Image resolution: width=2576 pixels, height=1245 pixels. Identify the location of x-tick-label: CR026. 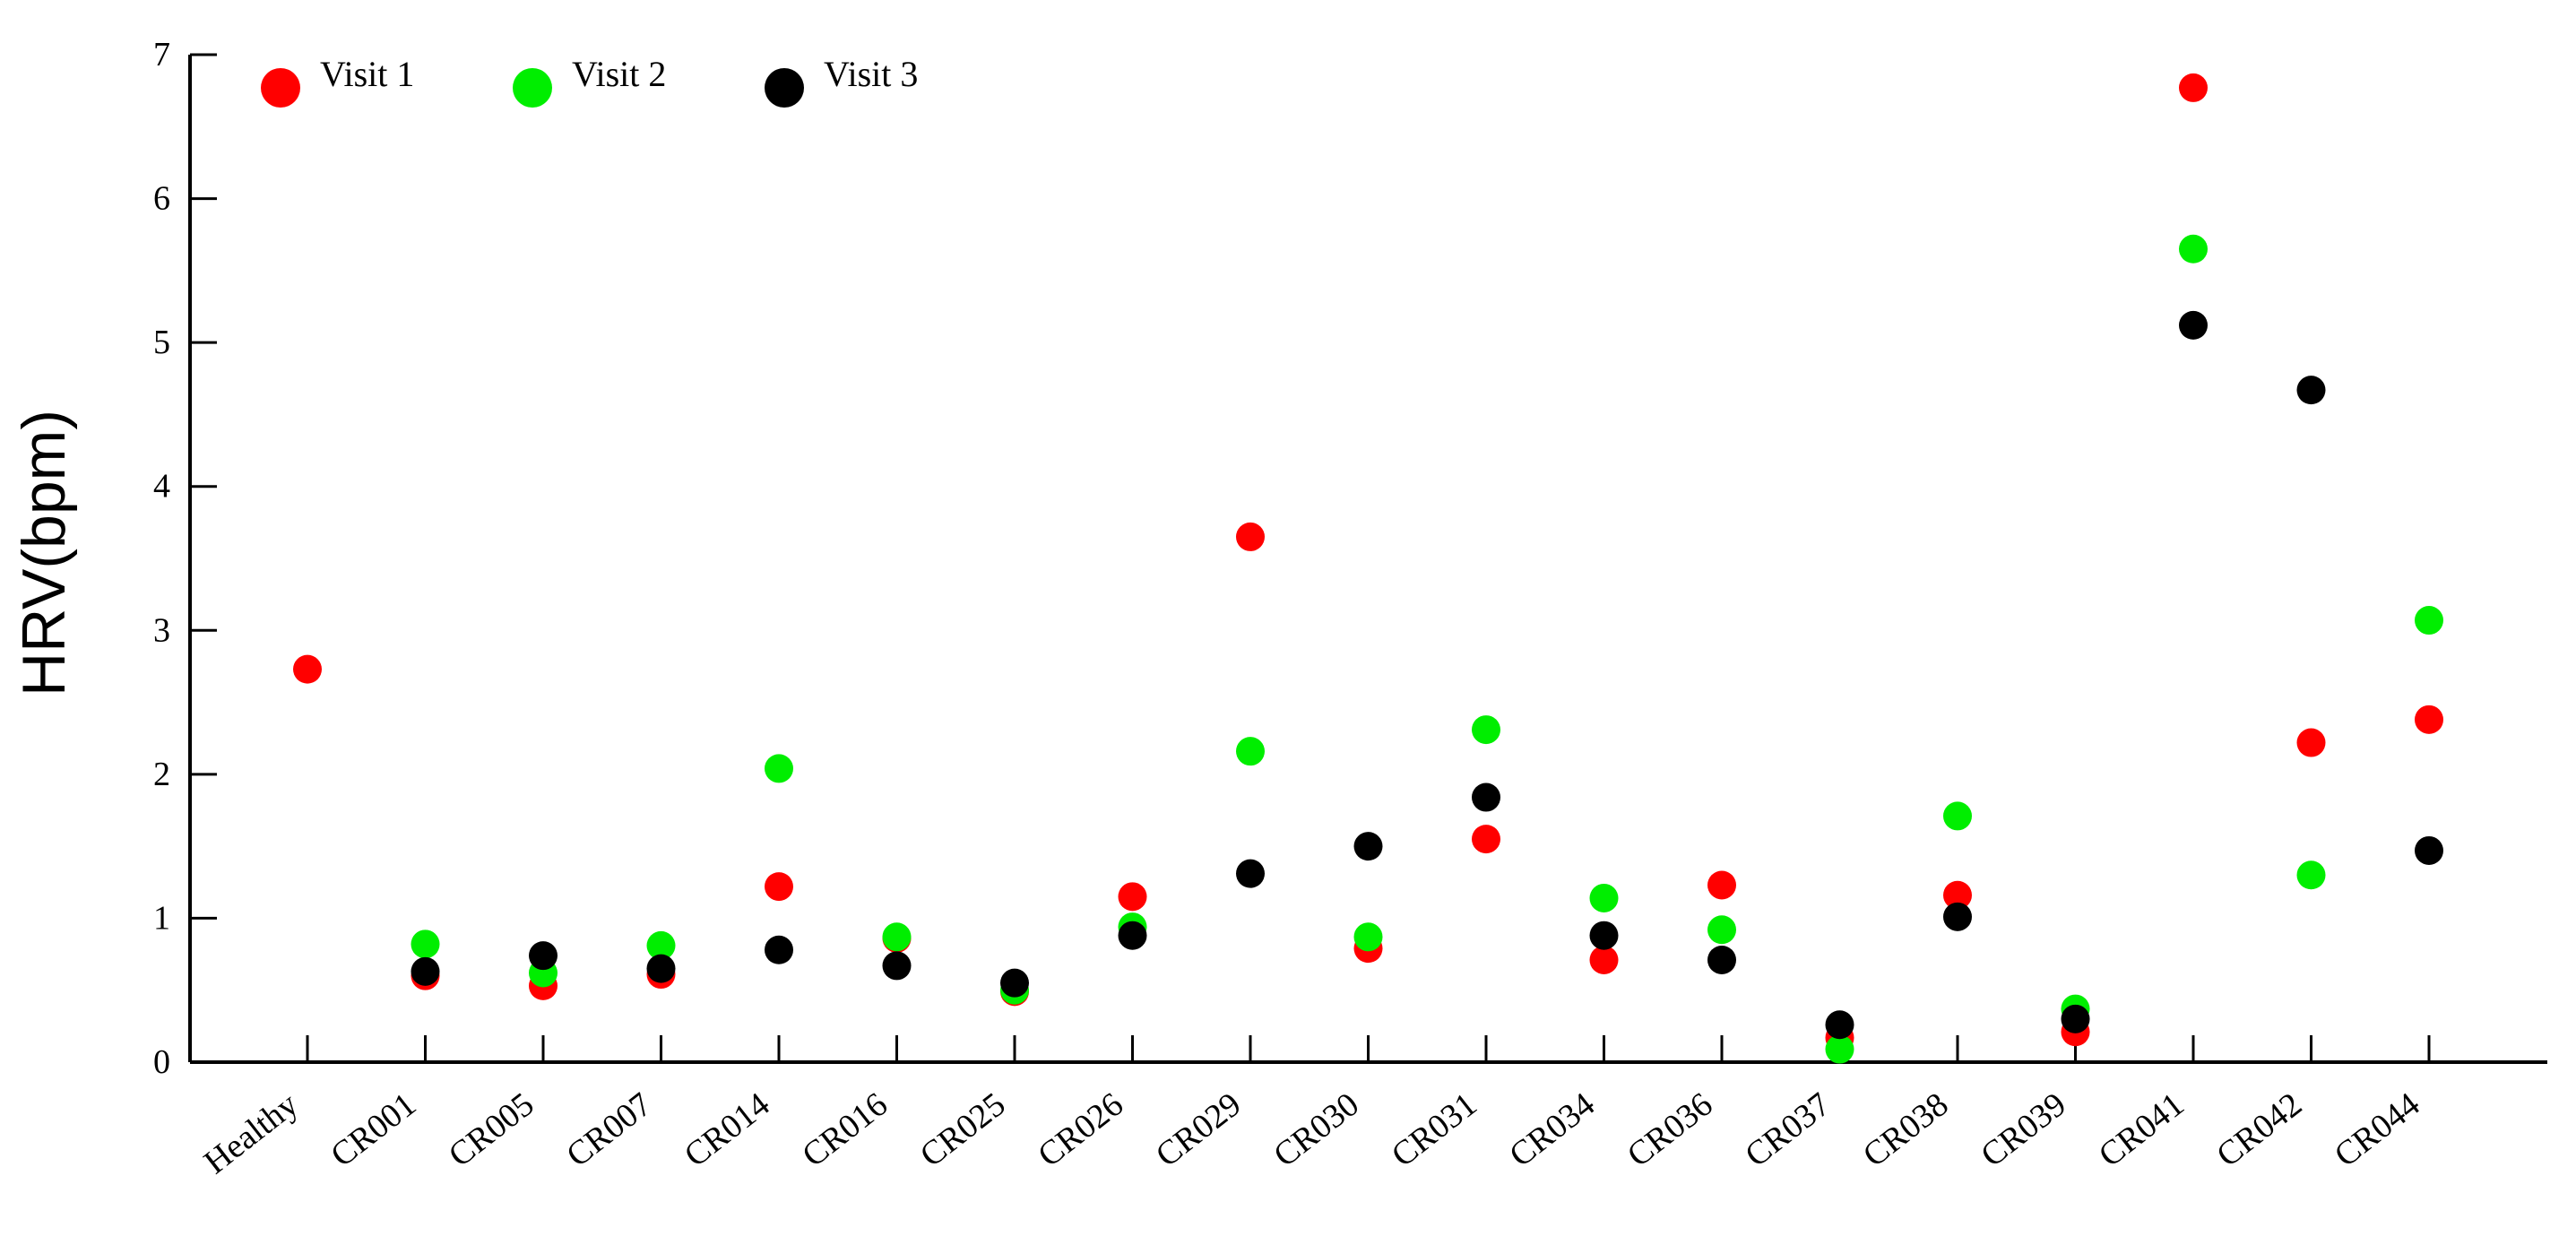
(1080, 1129).